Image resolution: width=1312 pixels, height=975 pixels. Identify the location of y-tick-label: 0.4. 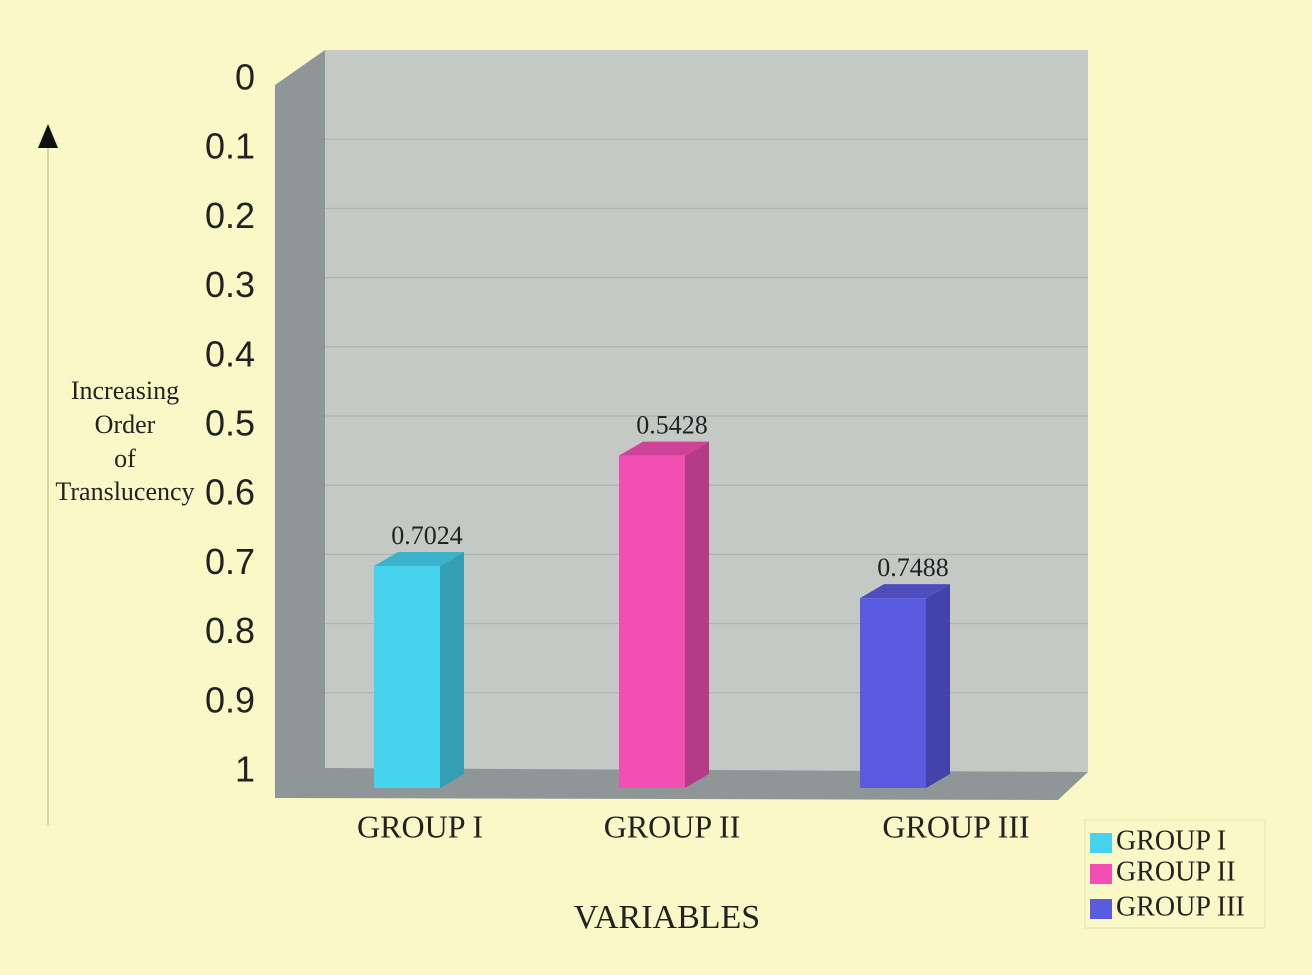
(230, 353).